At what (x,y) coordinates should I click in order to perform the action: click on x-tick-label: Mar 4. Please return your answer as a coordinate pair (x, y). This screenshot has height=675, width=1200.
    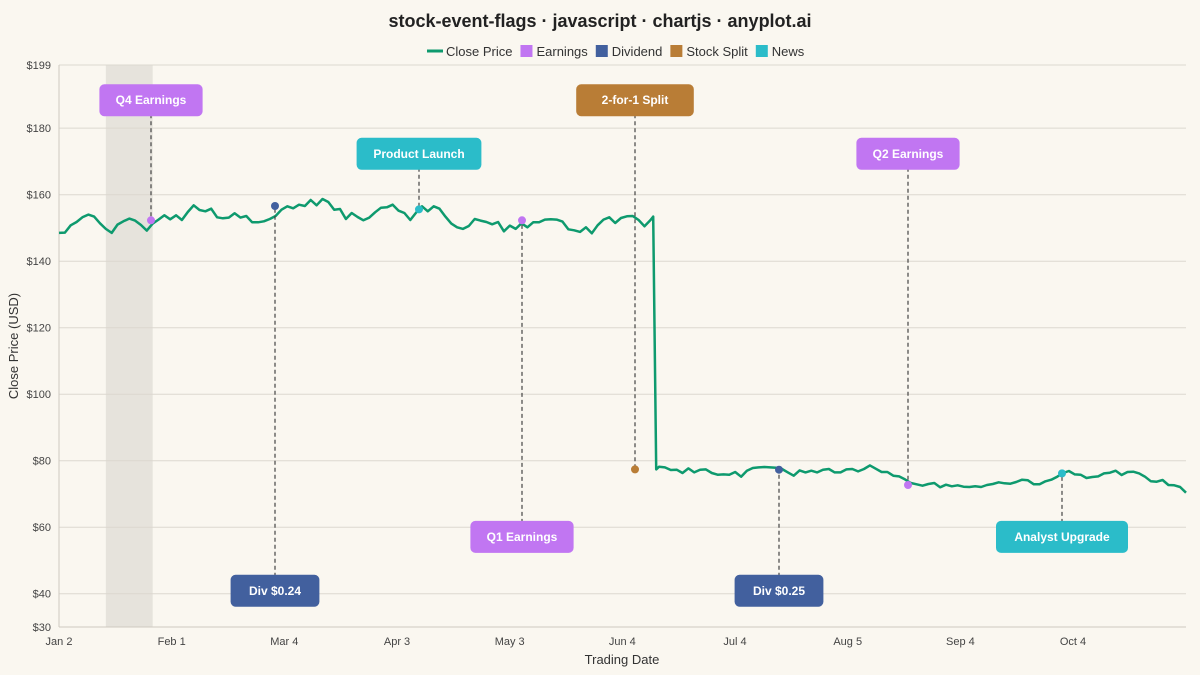
    Looking at the image, I should click on (284, 642).